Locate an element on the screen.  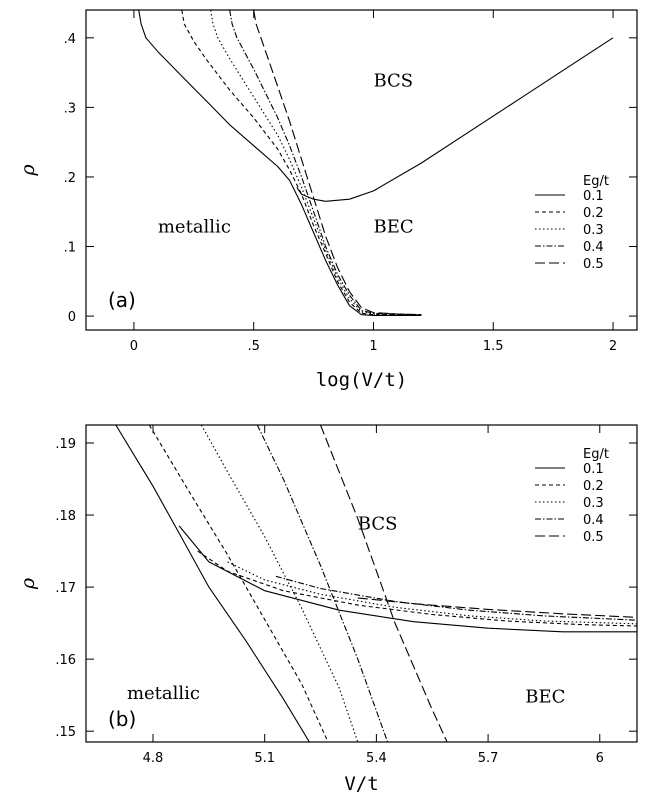
panel-tag: (a) is located at coordinates (122, 300).